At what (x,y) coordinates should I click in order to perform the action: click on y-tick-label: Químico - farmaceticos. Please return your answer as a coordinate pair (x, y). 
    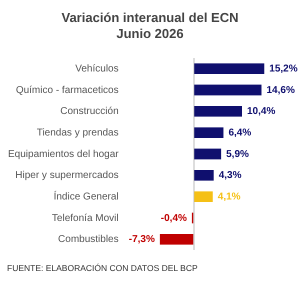
    Looking at the image, I should click on (67, 90).